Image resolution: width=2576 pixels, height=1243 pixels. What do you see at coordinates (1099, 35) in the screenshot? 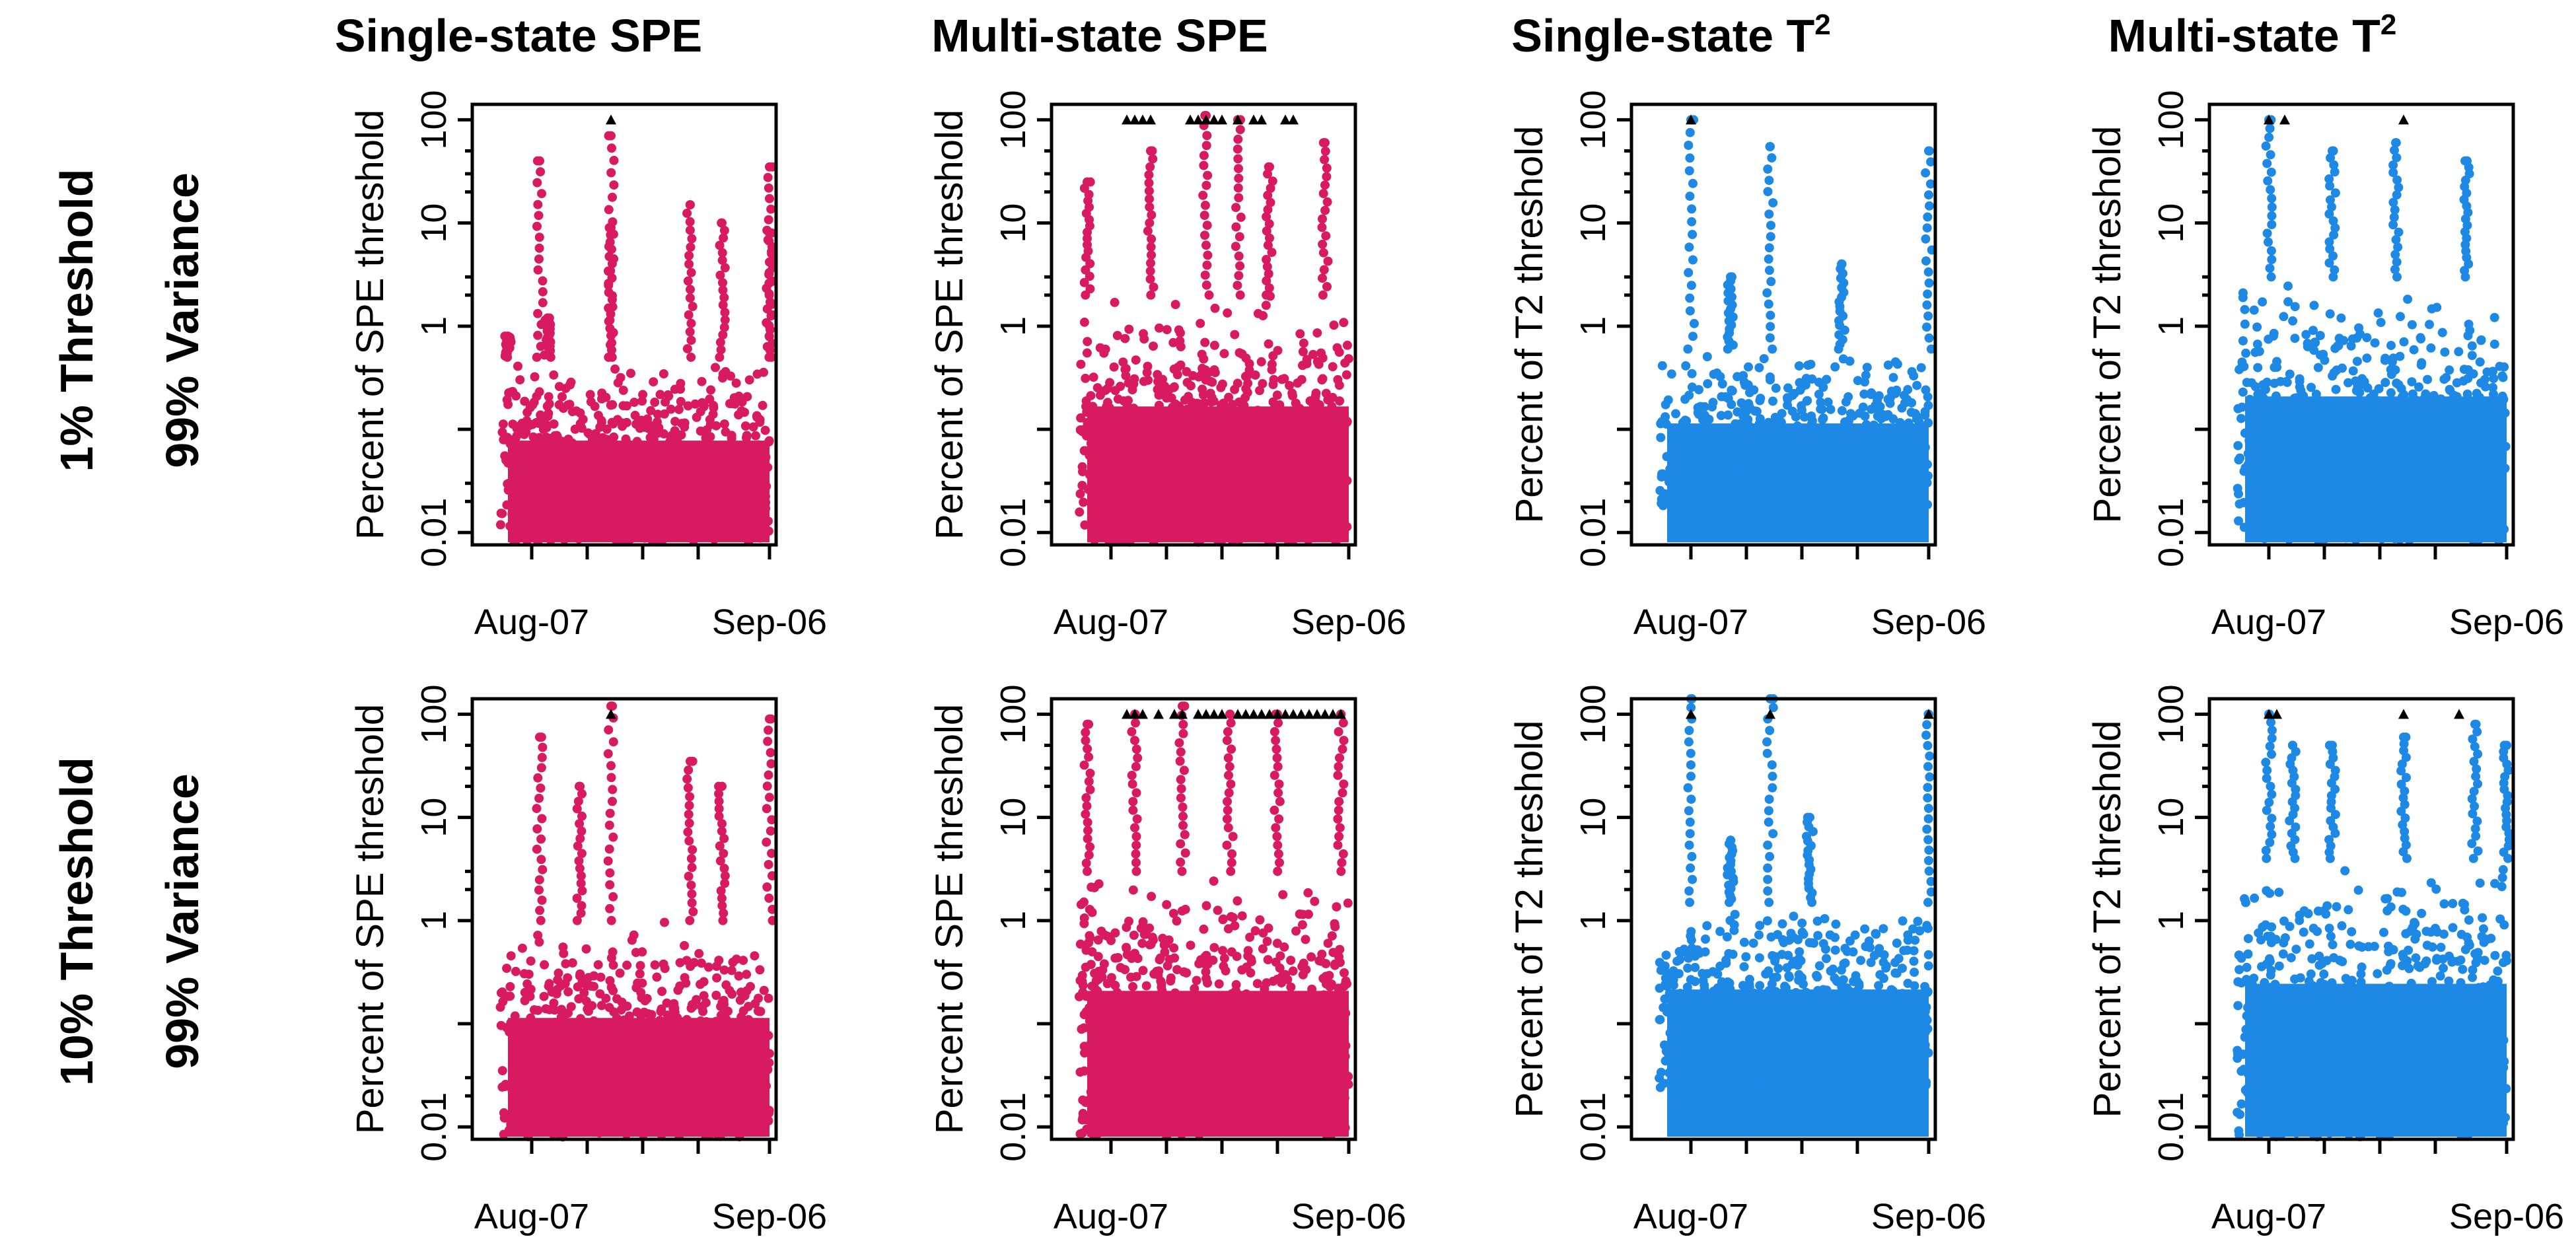
I see `column-title-2: Multi-state SPE` at bounding box center [1099, 35].